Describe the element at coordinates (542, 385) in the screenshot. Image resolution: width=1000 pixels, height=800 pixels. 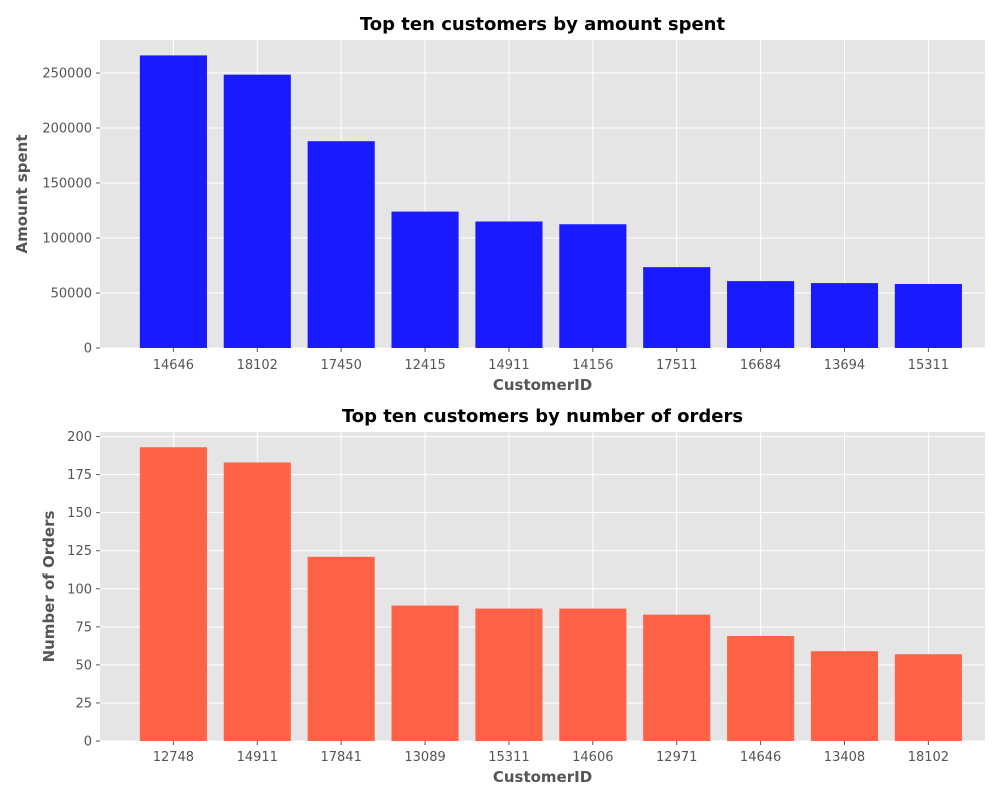
I see `chart-1-xlabel: CustomerID` at that location.